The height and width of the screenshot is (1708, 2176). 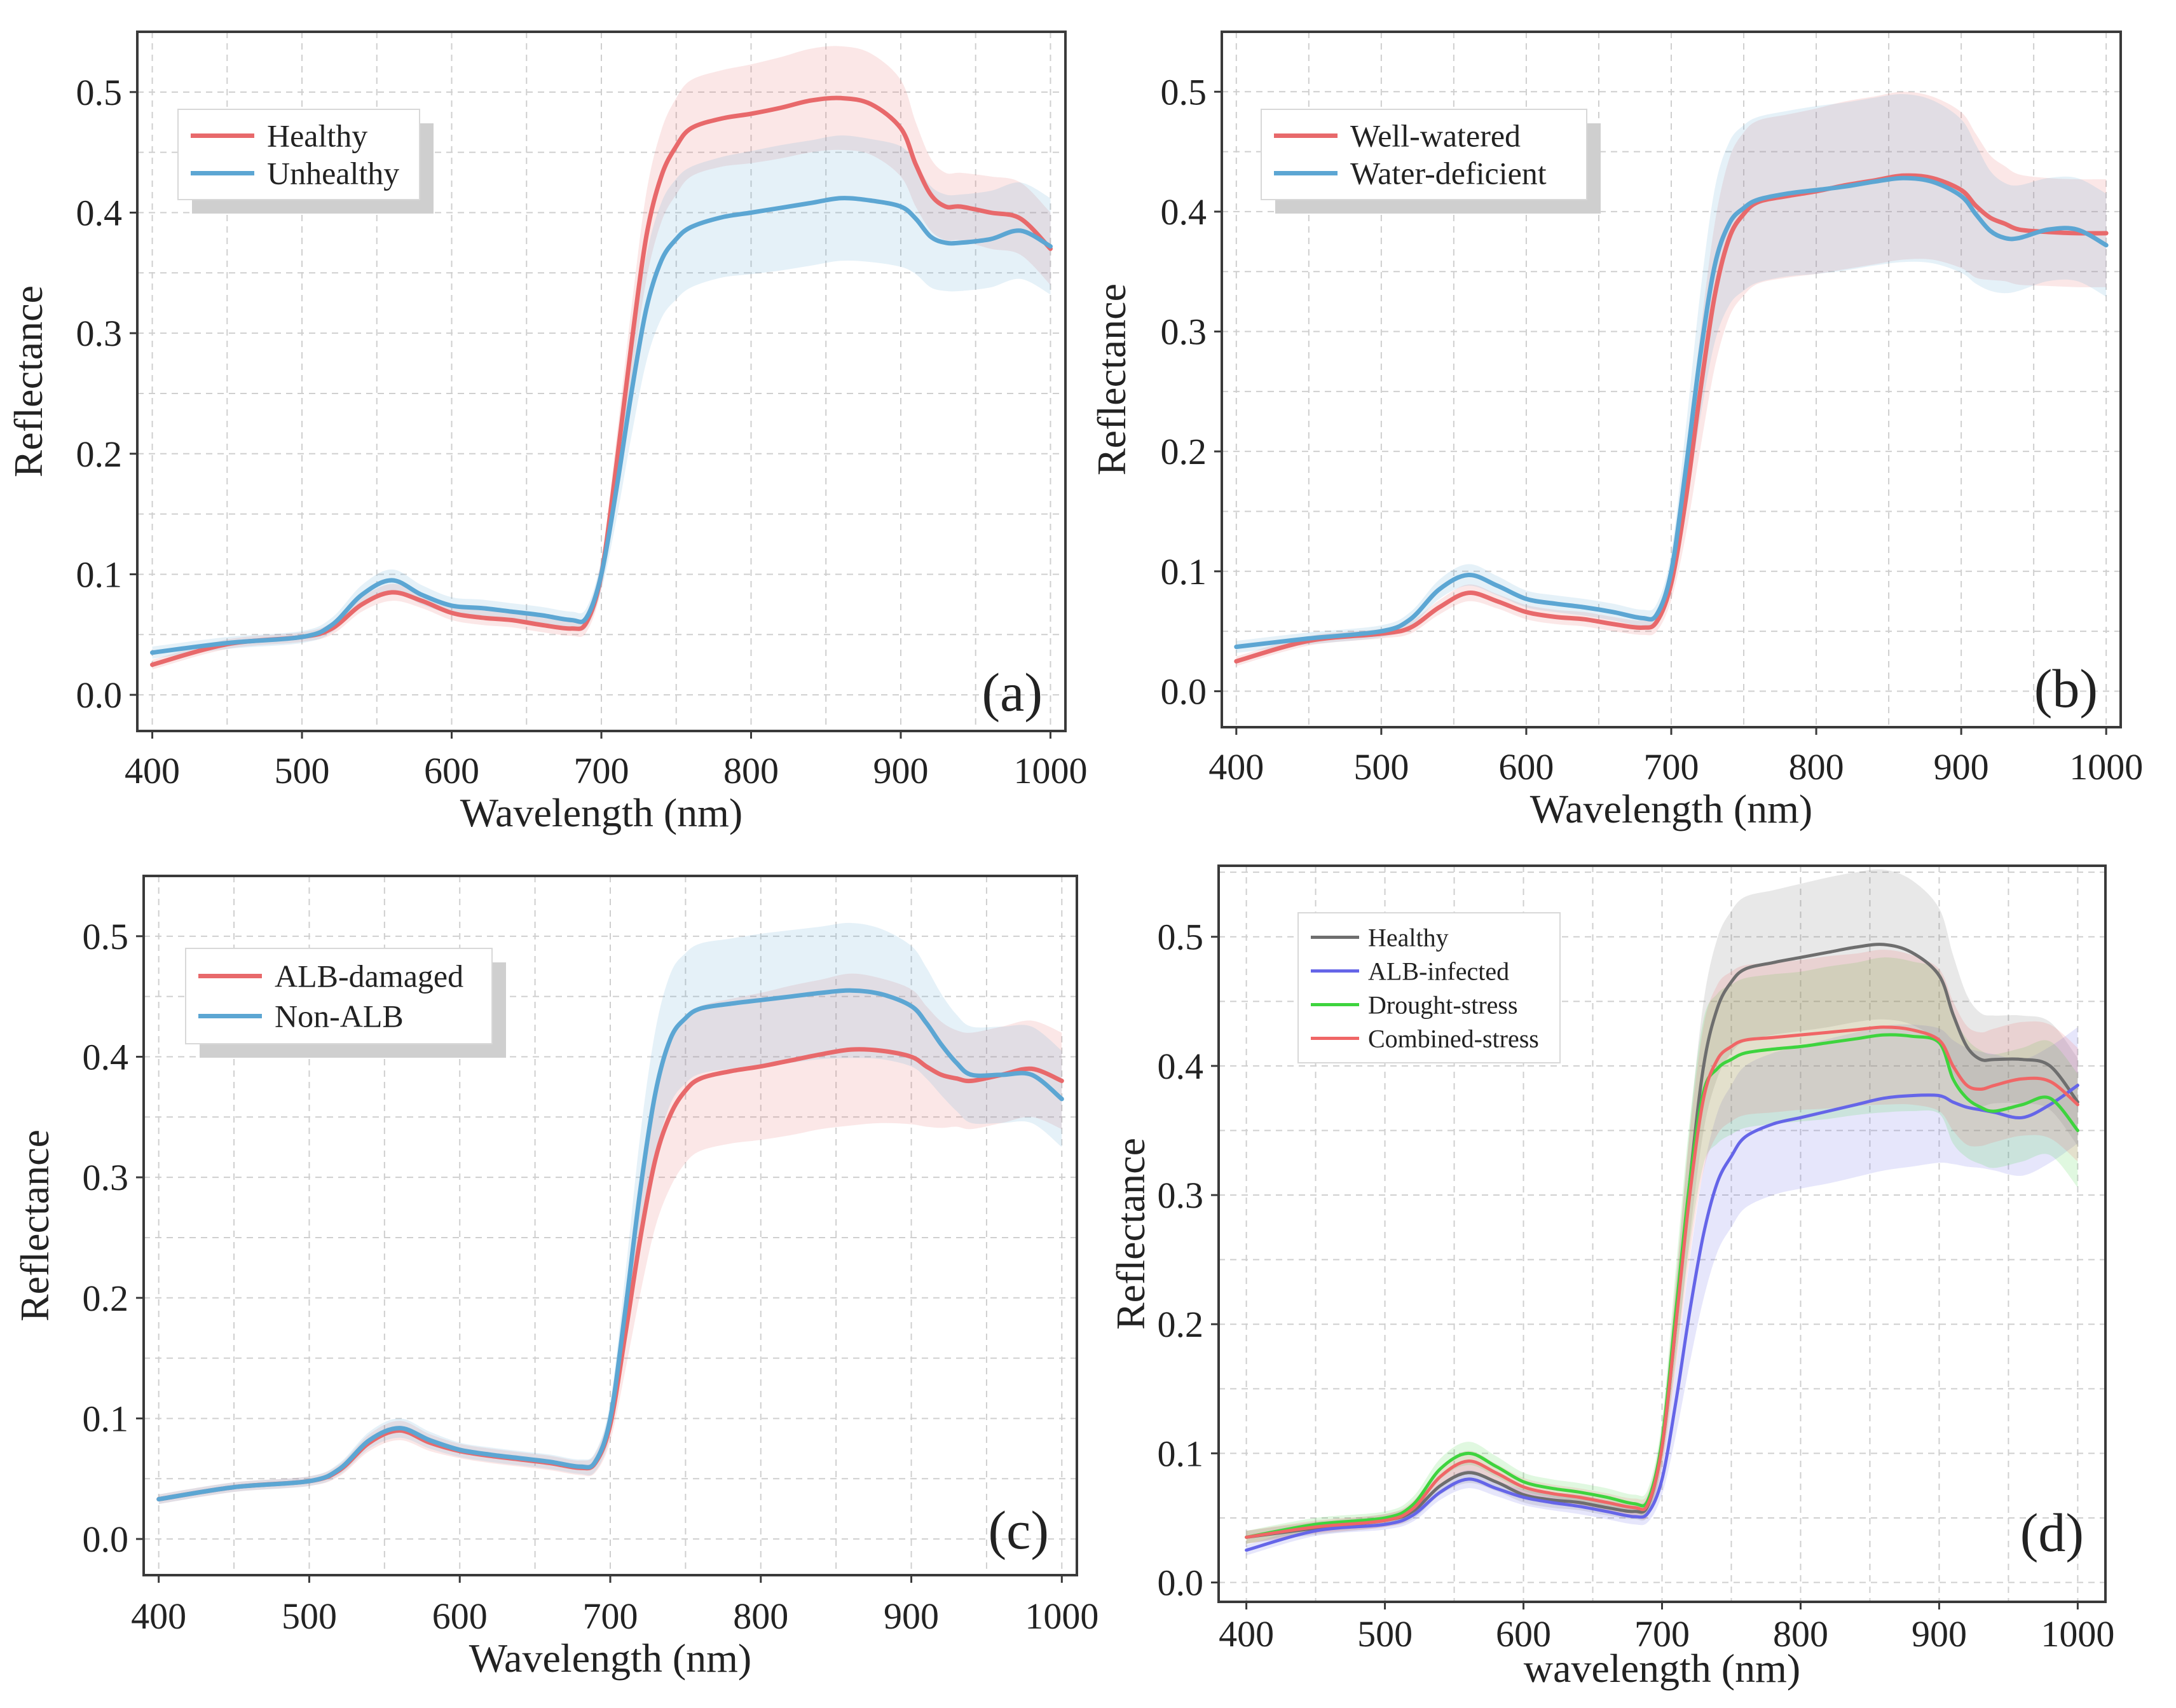 I want to click on legend-label: Drought-stress, so click(x=1443, y=1005).